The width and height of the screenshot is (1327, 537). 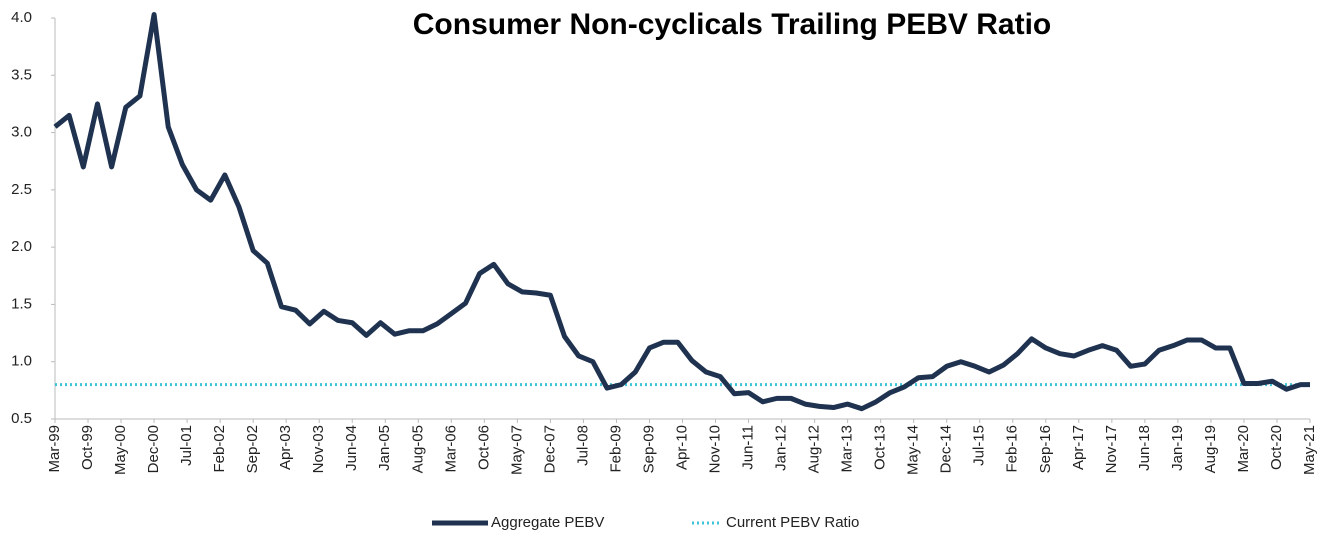 What do you see at coordinates (351, 448) in the screenshot?
I see `x-tick-label: Jun-04` at bounding box center [351, 448].